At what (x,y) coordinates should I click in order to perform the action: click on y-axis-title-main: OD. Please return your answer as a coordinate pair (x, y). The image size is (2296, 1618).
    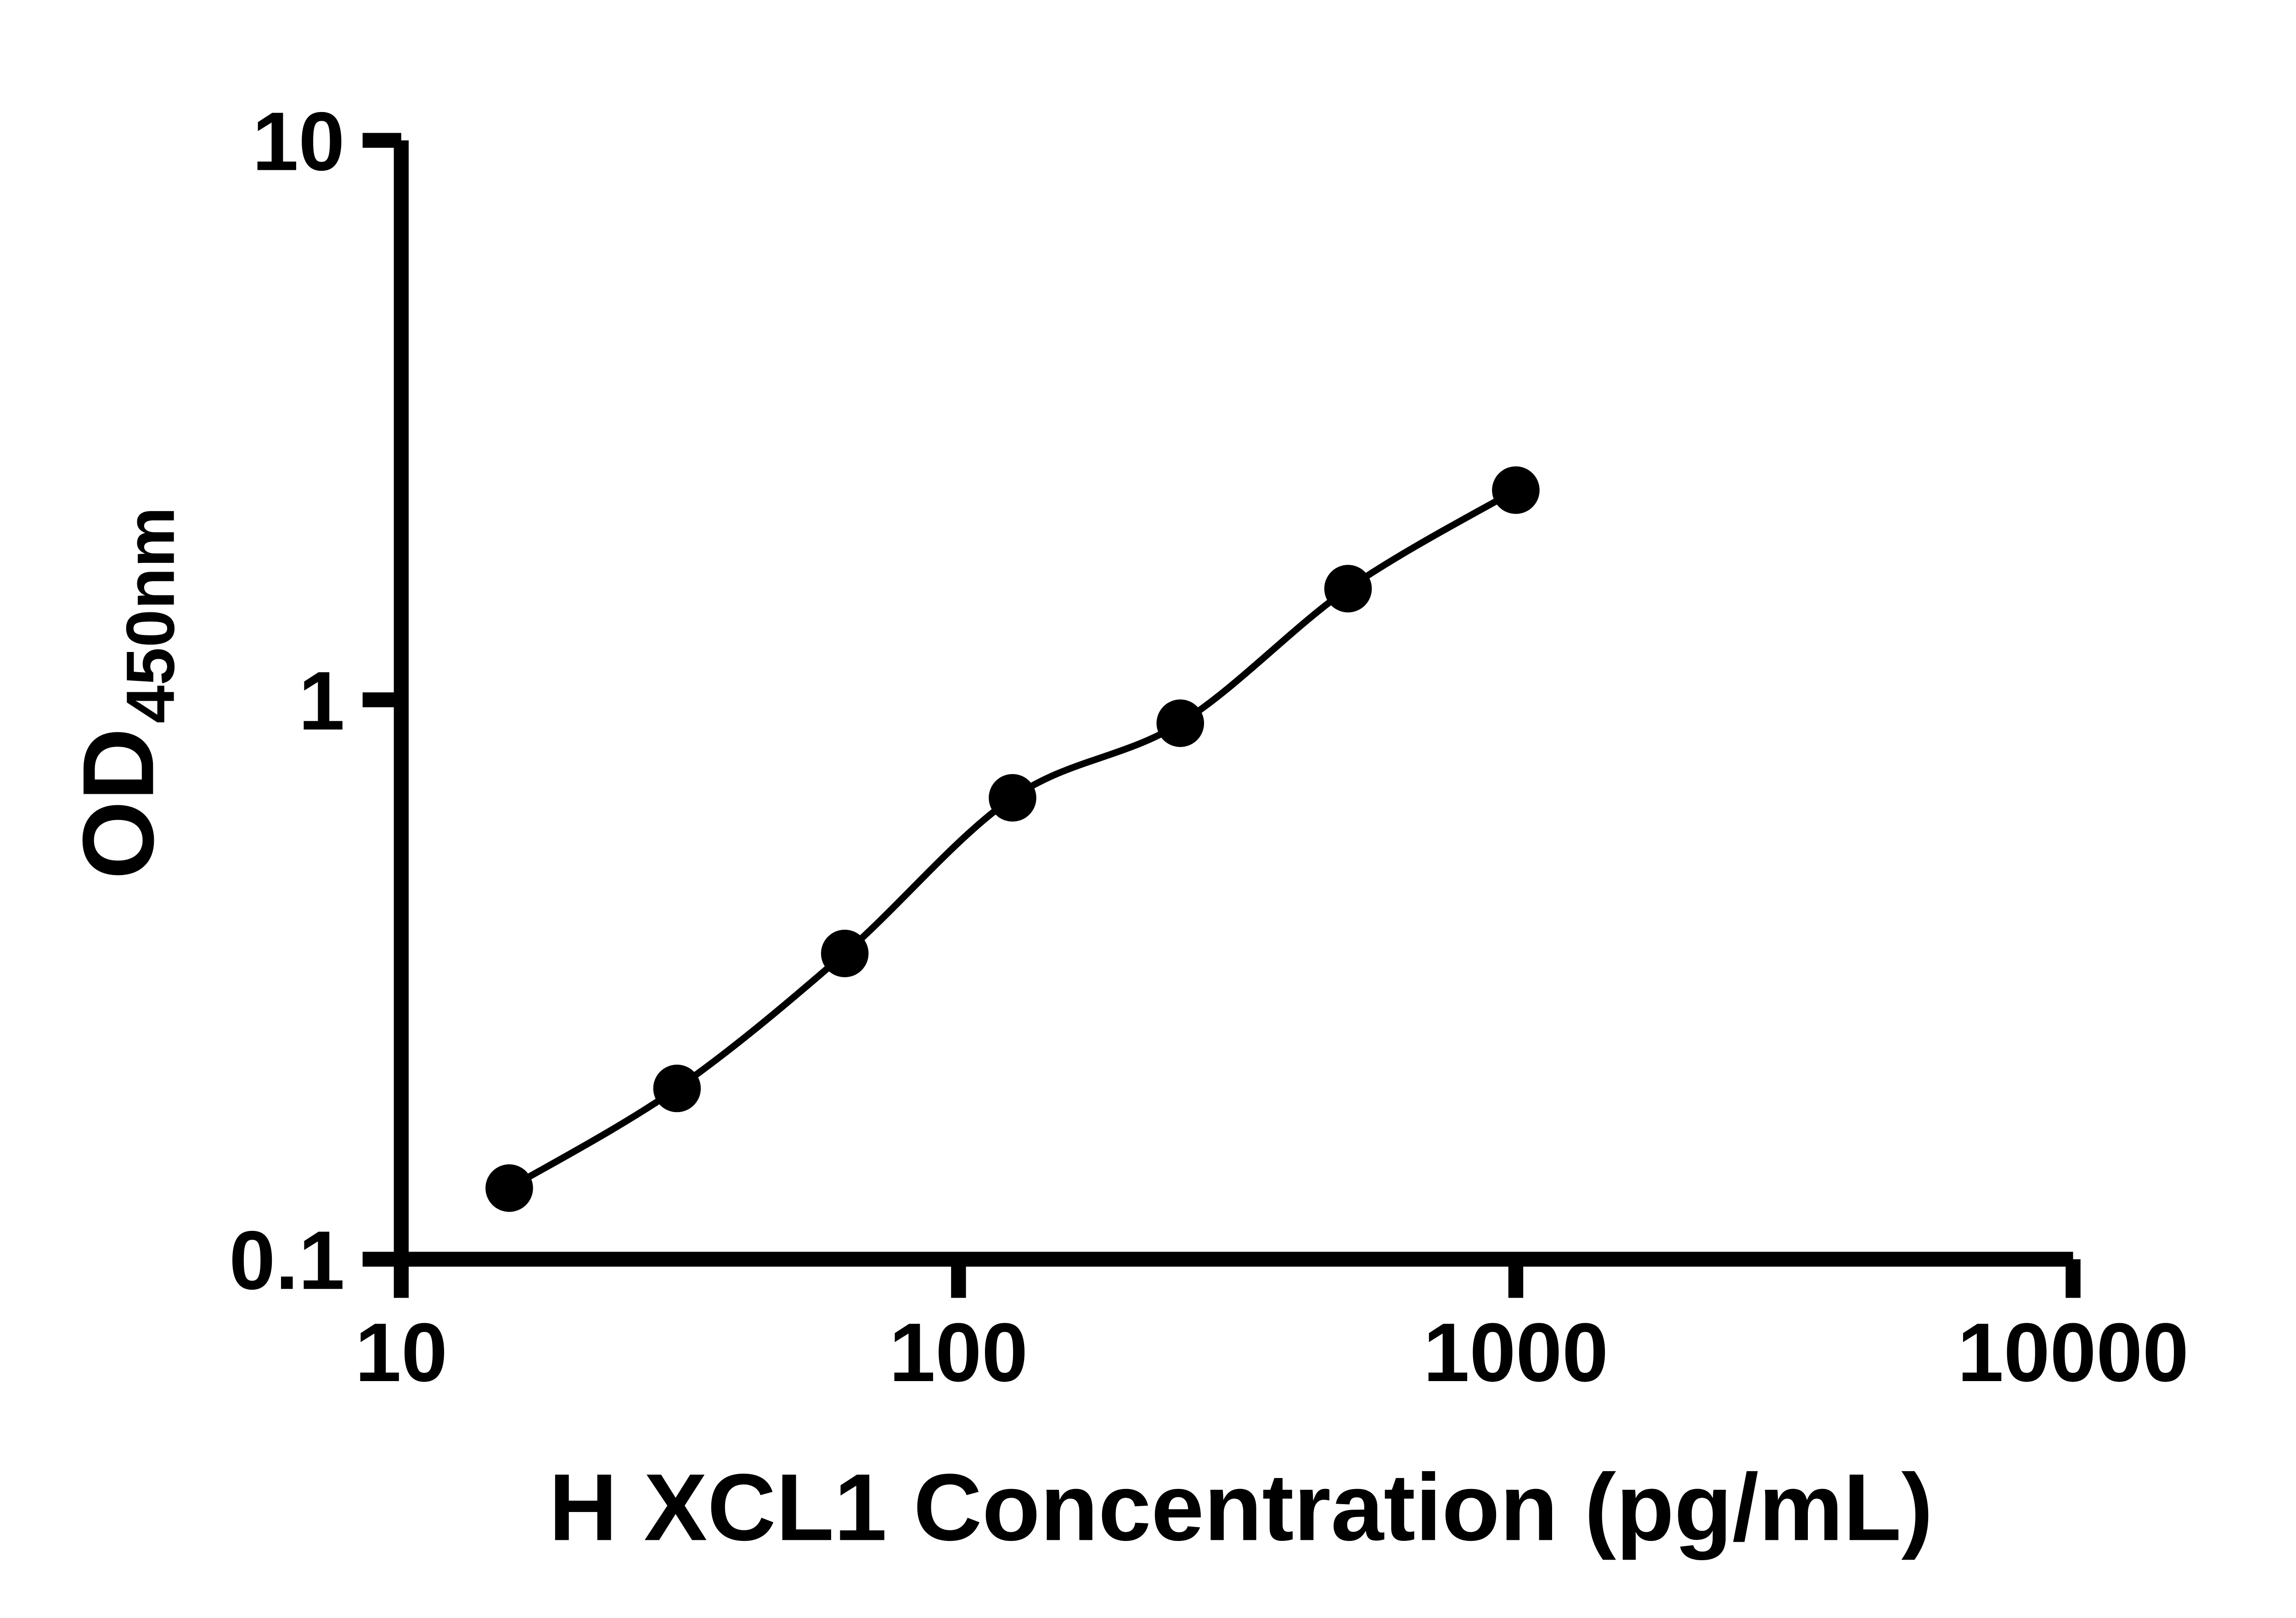
    Looking at the image, I should click on (118, 803).